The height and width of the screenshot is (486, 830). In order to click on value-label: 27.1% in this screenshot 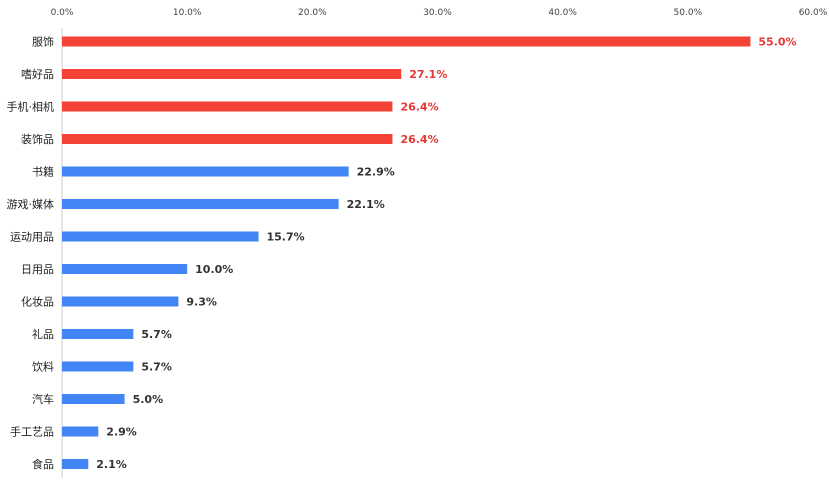, I will do `click(428, 74)`.